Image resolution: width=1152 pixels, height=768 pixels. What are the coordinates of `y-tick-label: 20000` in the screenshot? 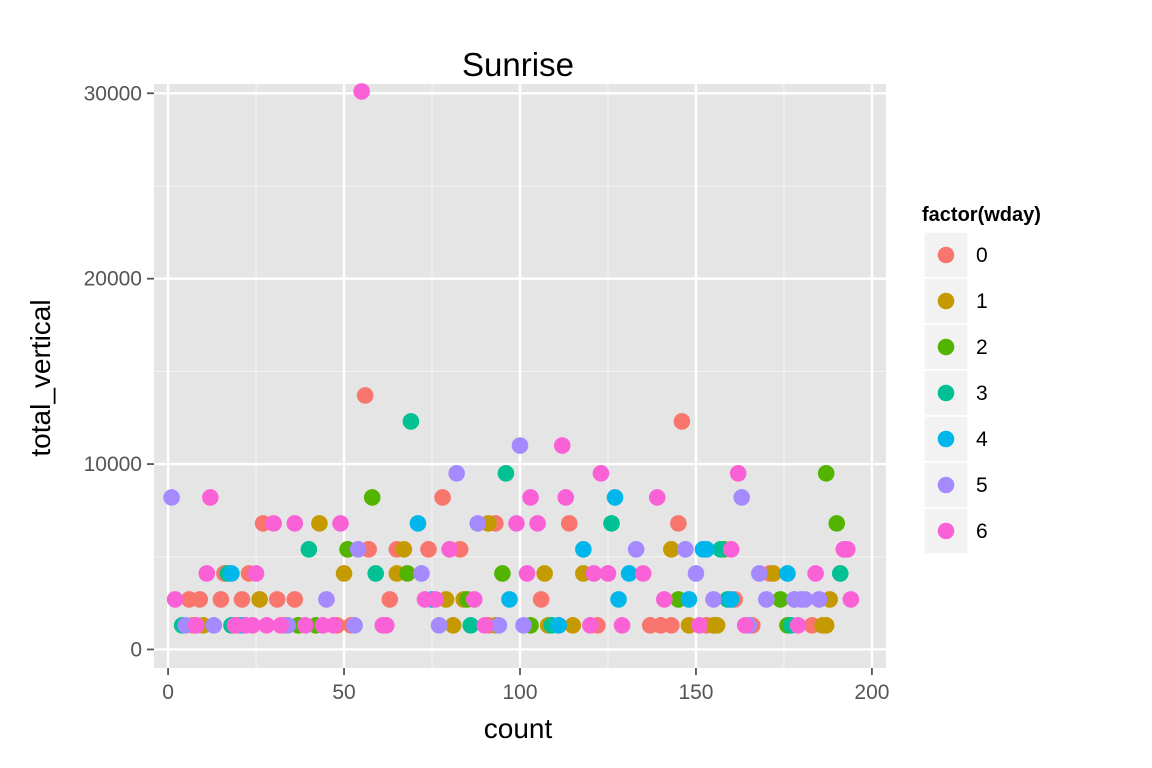 It's located at (113, 279).